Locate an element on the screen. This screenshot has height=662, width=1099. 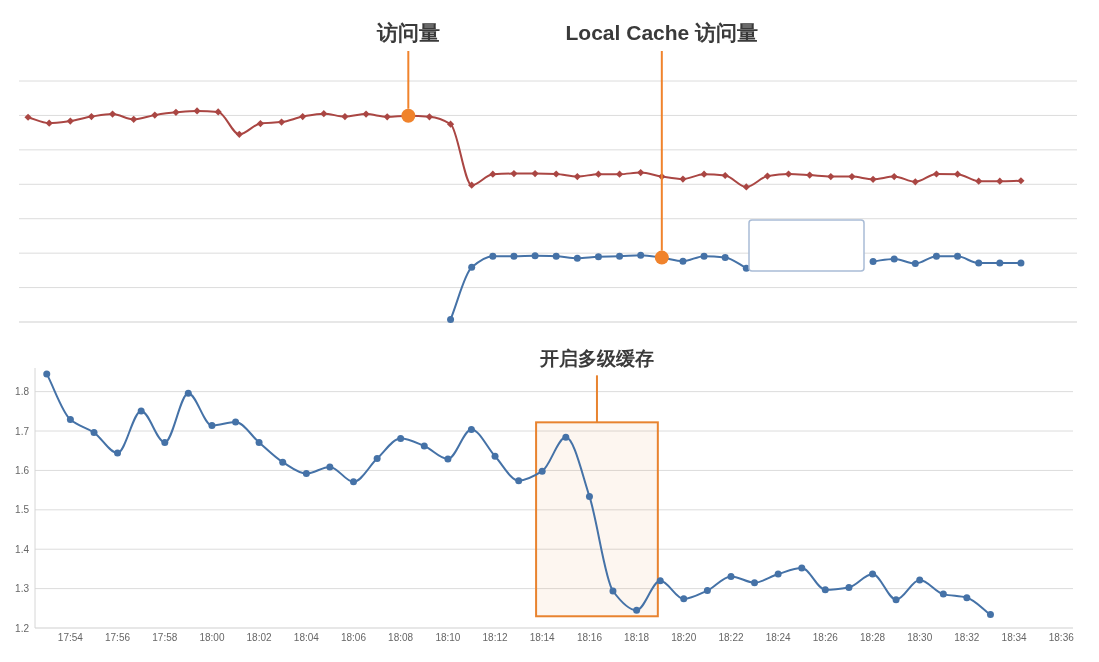
x-tick-label: 18:36 is located at coordinates (1061, 637).